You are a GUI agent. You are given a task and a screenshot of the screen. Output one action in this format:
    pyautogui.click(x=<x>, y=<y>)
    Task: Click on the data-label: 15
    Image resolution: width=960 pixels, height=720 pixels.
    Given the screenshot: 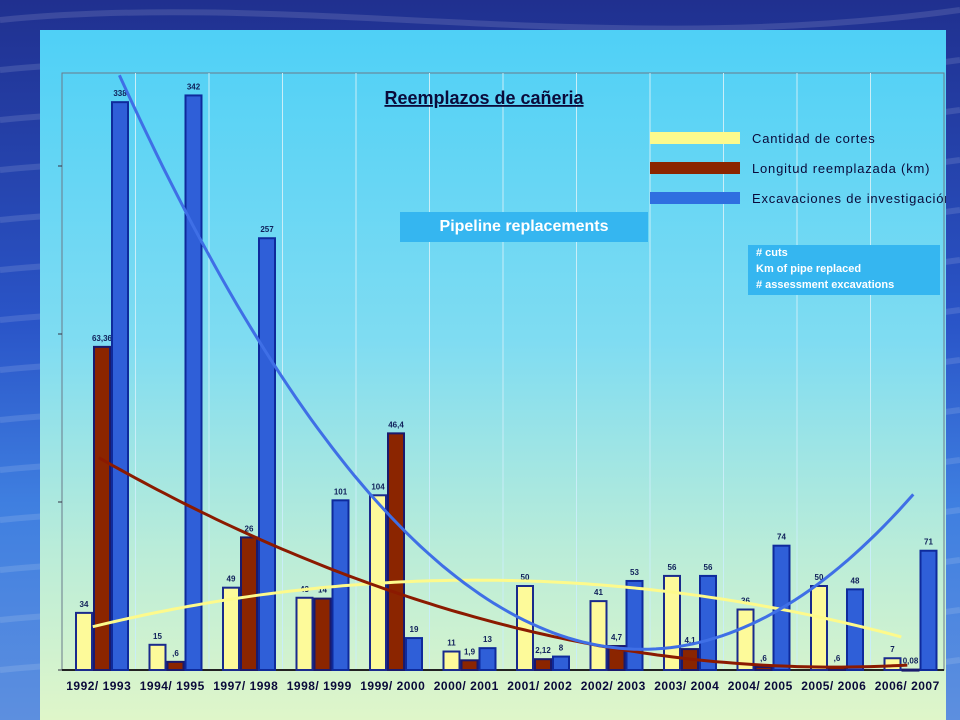 What is the action you would take?
    pyautogui.click(x=157, y=636)
    